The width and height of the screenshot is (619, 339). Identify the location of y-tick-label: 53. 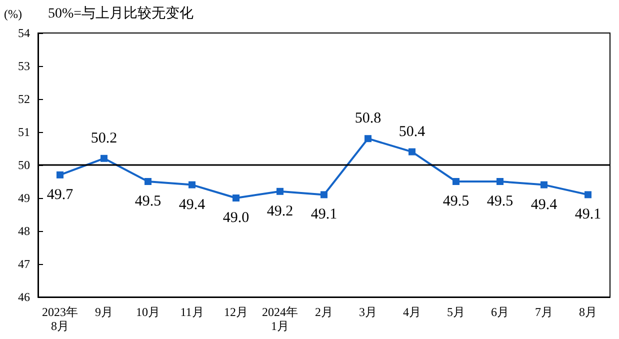
(24, 66).